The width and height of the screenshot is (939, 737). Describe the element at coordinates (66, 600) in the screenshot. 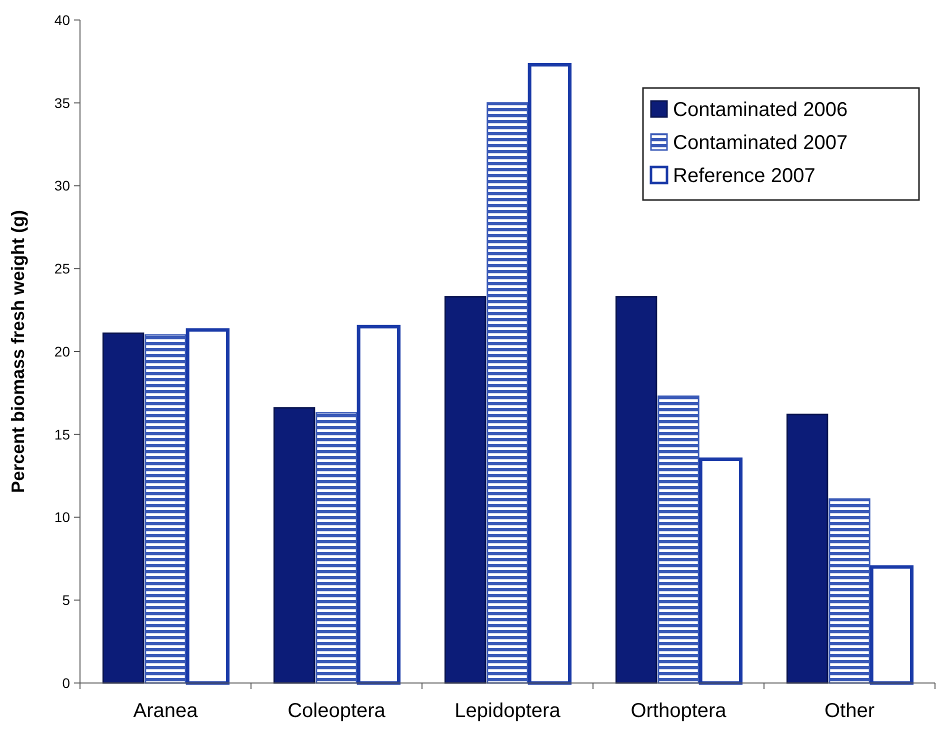

I see `y-tick-label: 5` at that location.